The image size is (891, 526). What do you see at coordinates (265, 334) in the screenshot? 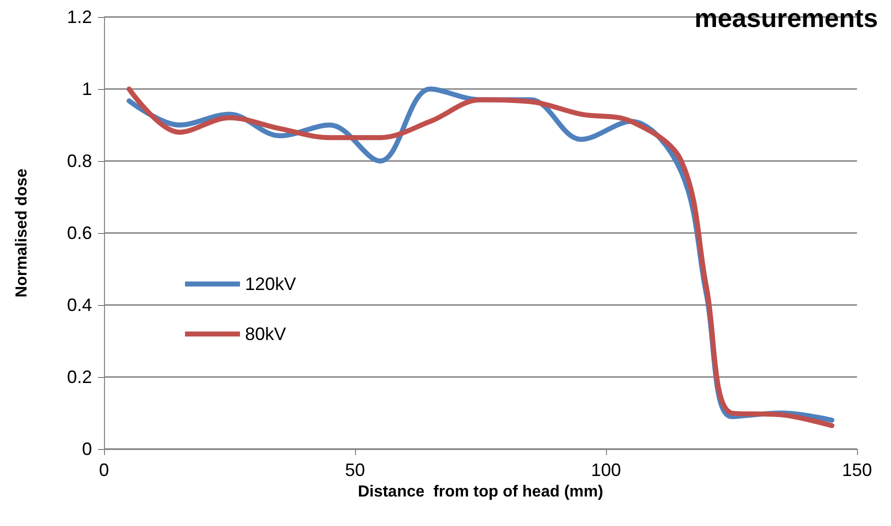
I see `legend-label: 80kV` at bounding box center [265, 334].